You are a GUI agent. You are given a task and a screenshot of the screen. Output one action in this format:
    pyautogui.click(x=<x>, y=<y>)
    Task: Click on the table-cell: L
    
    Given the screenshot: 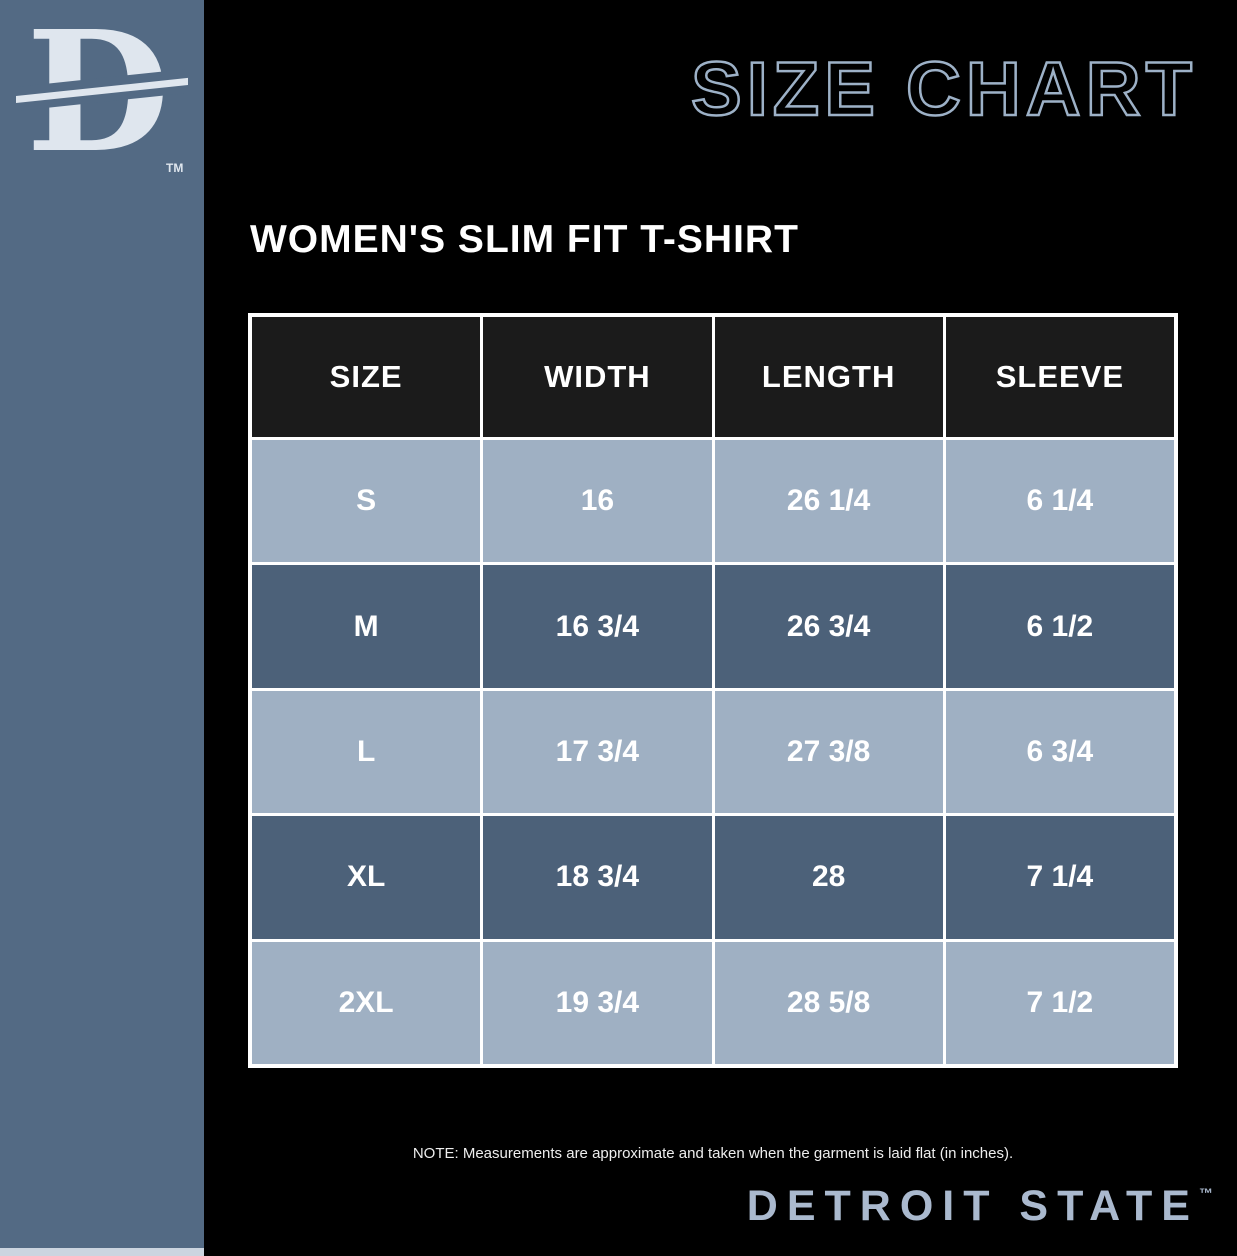 What is the action you would take?
    pyautogui.click(x=366, y=752)
    